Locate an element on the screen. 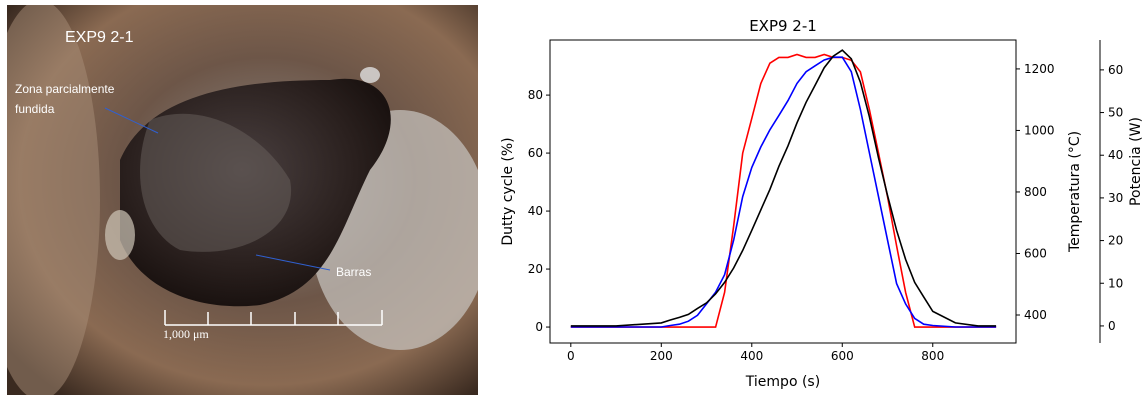  x-tick-label: 600 is located at coordinates (842, 356).